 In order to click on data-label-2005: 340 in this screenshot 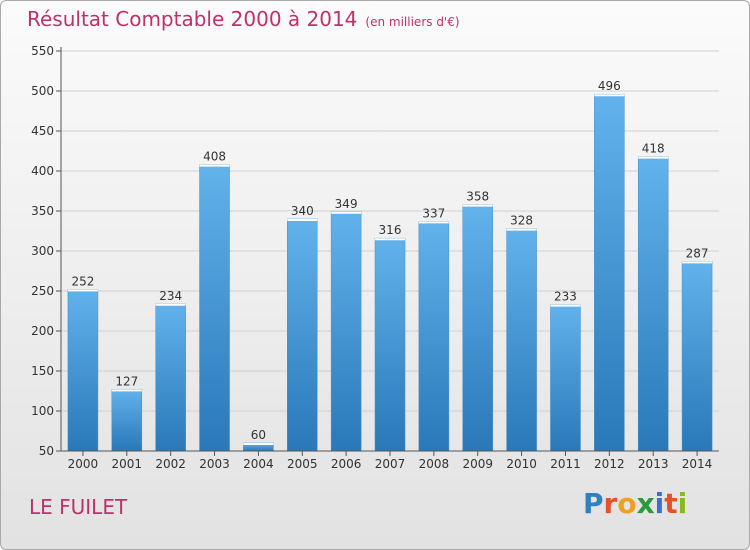, I will do `click(302, 211)`.